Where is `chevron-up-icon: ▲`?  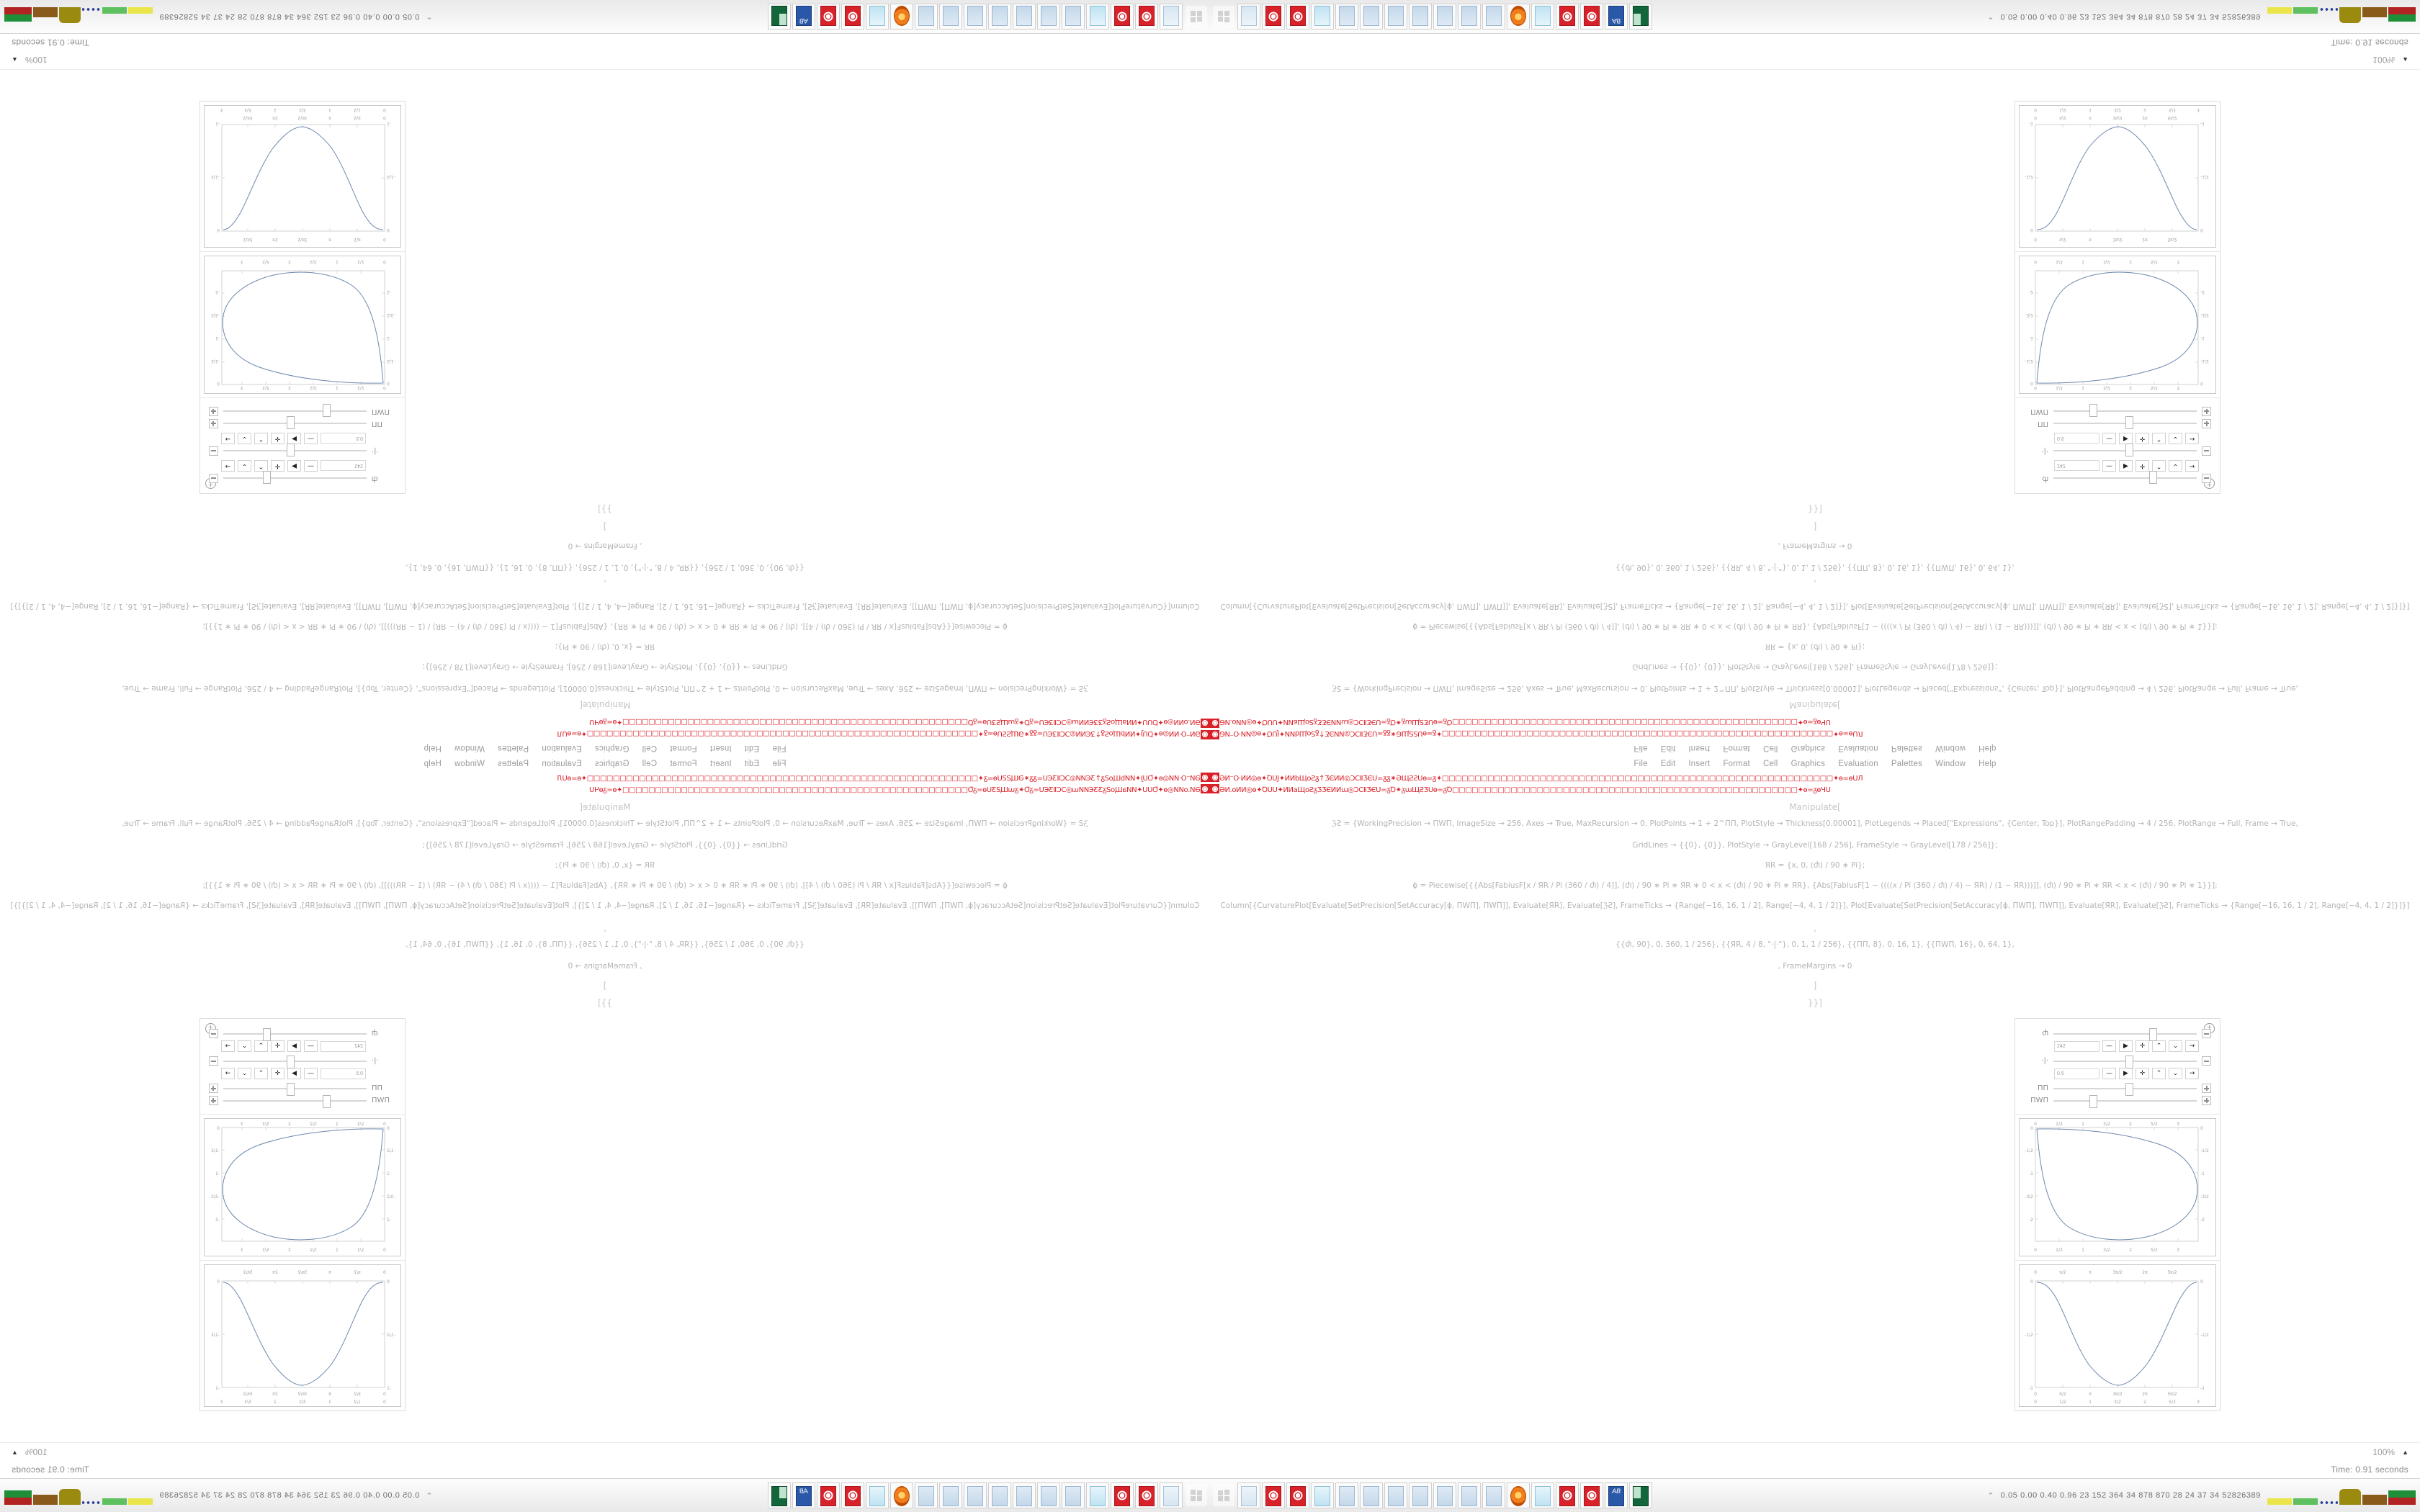
chevron-up-icon: ▲ is located at coordinates (15, 59).